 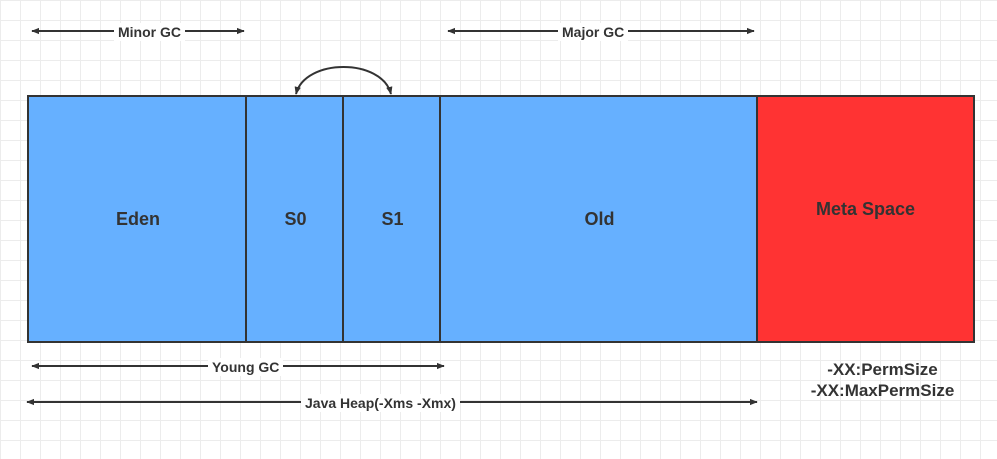 I want to click on eden-region: Eden, so click(x=137, y=219).